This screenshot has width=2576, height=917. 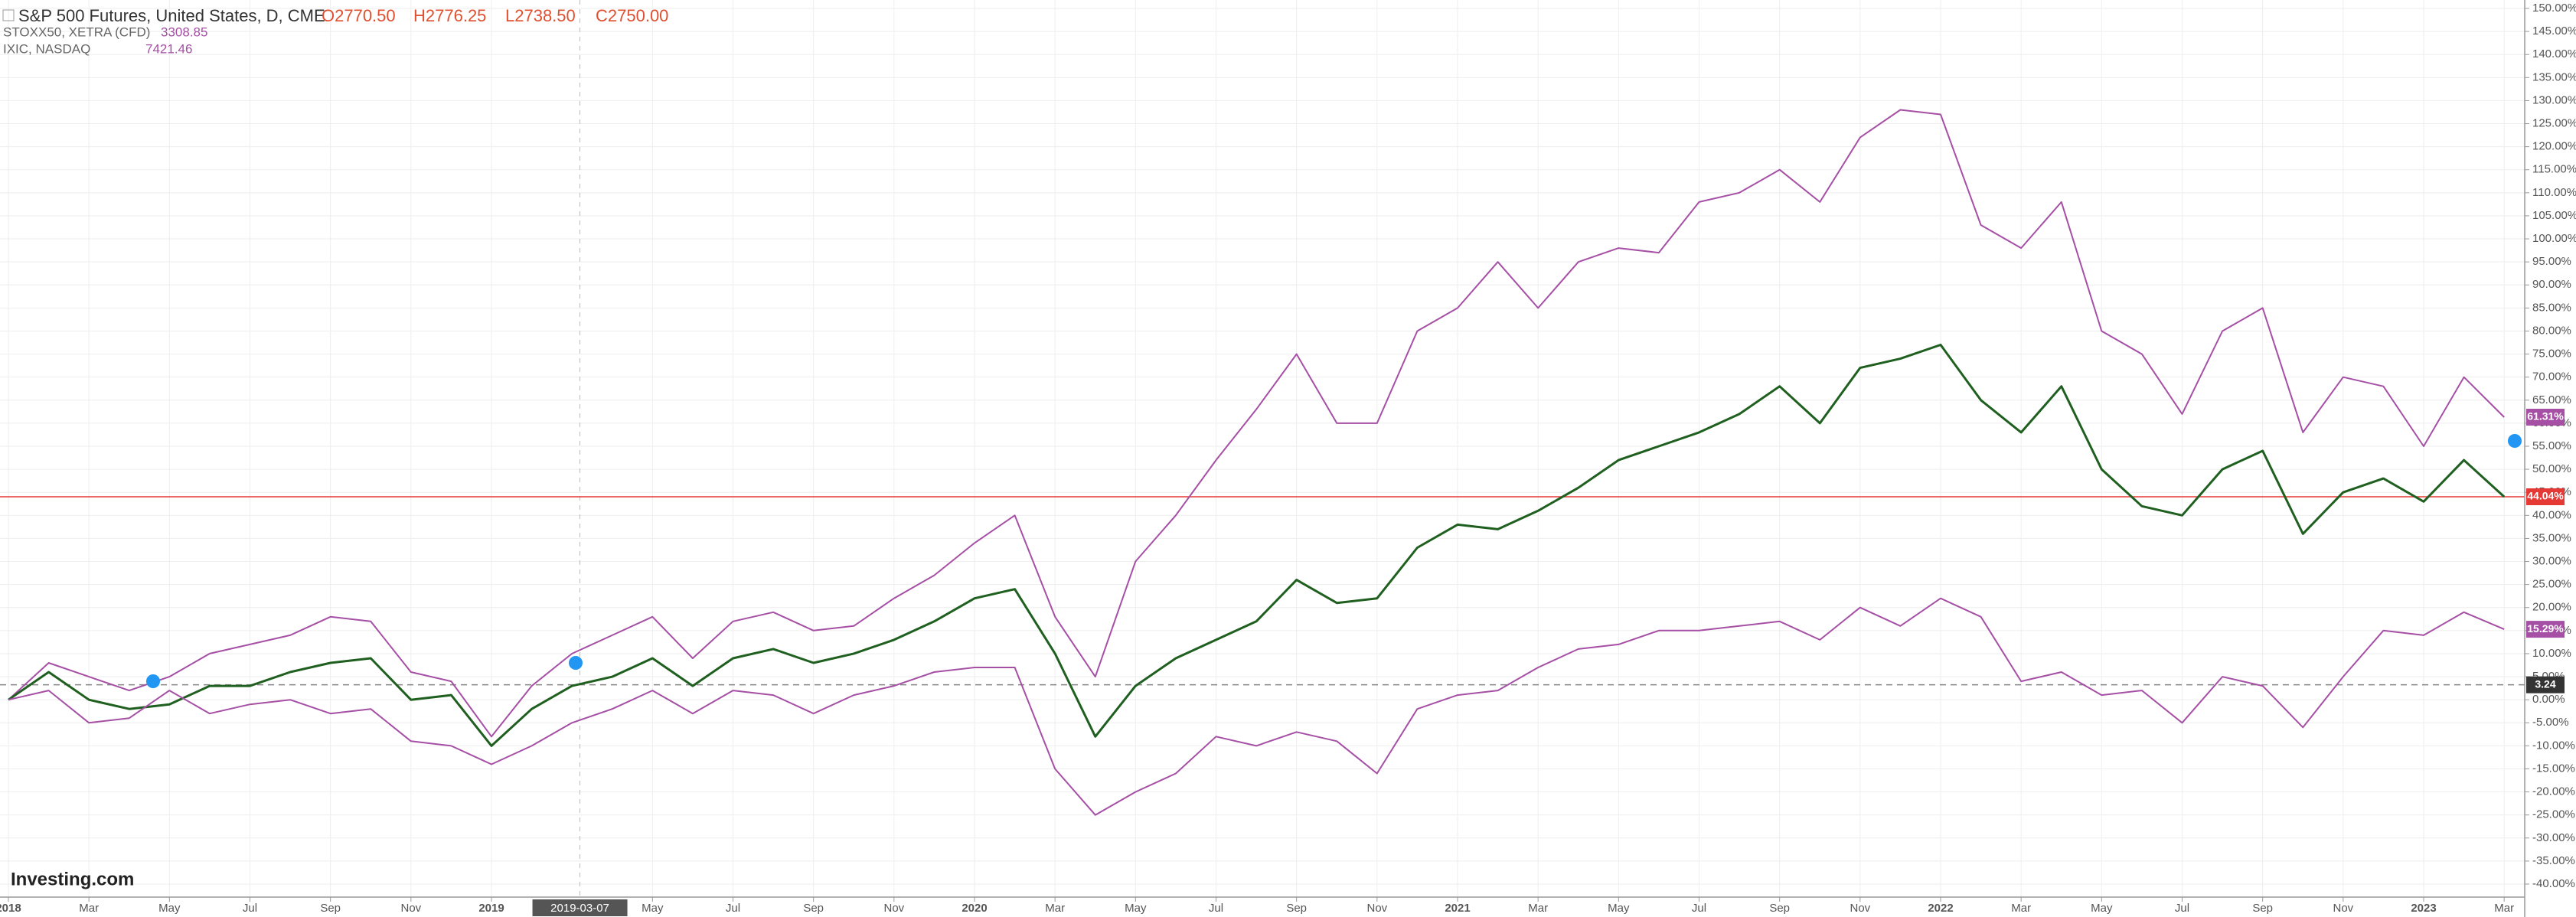 I want to click on y-tick-label: -25.00%, so click(x=2553, y=814).